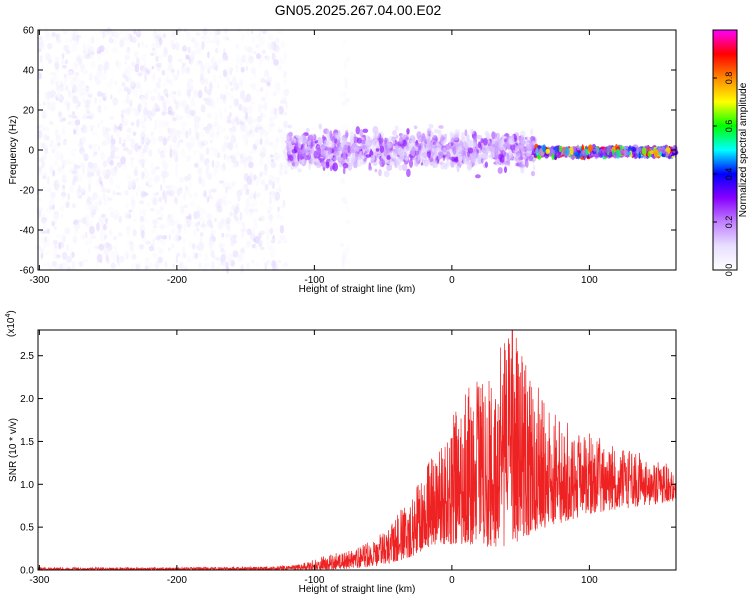  What do you see at coordinates (27, 442) in the screenshot?
I see `snr-y-tick-label: 1.5` at bounding box center [27, 442].